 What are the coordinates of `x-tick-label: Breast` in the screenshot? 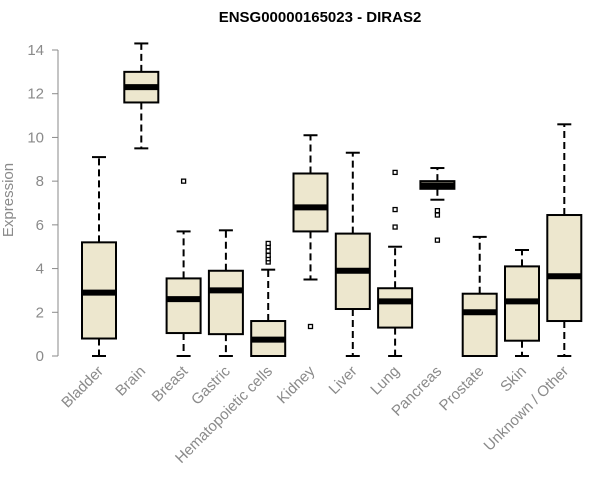 It's located at (170, 383).